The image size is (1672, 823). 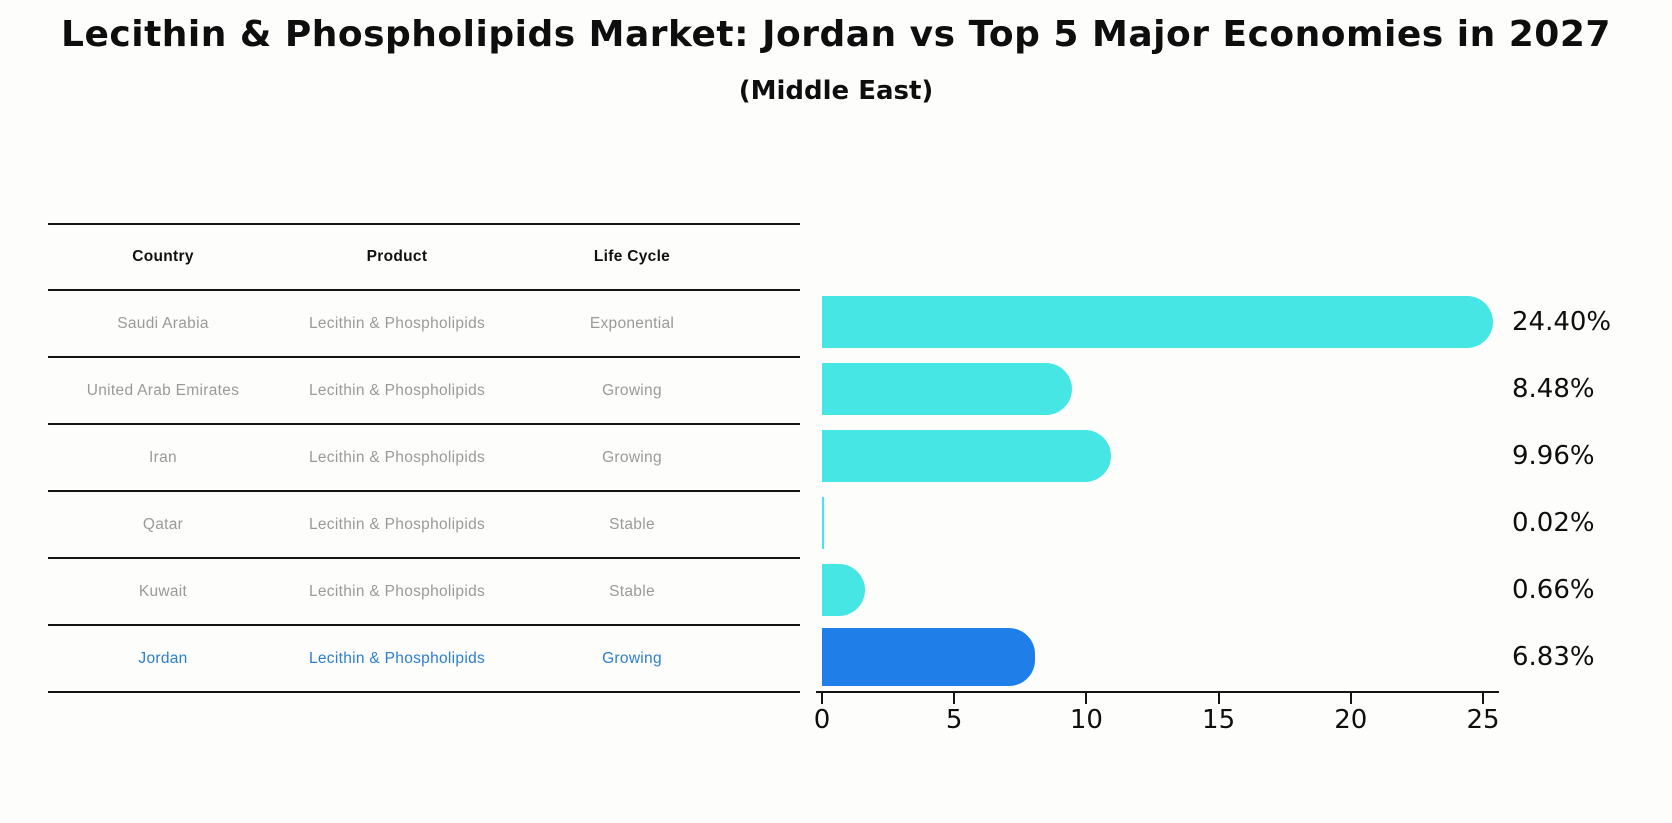 I want to click on value-label-jordan: 6.83%, so click(x=1553, y=657).